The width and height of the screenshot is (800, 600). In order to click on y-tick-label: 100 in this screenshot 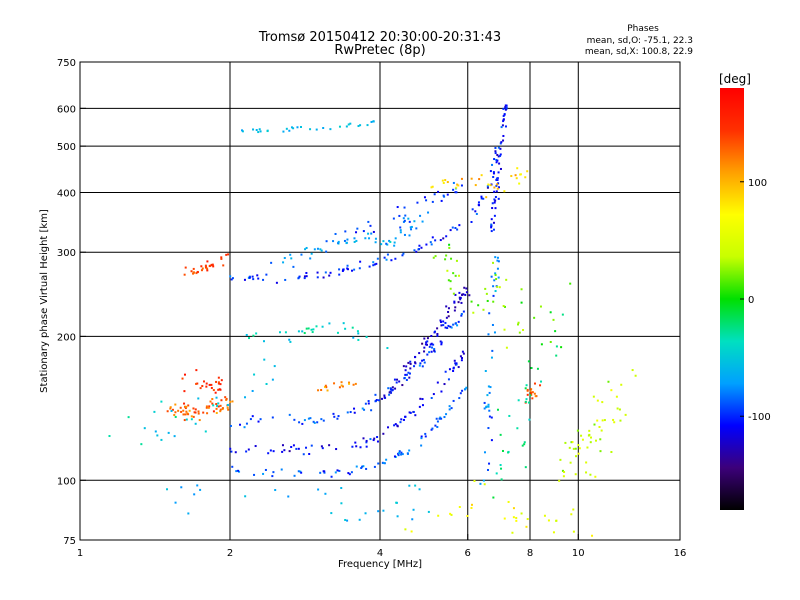, I will do `click(66, 481)`.